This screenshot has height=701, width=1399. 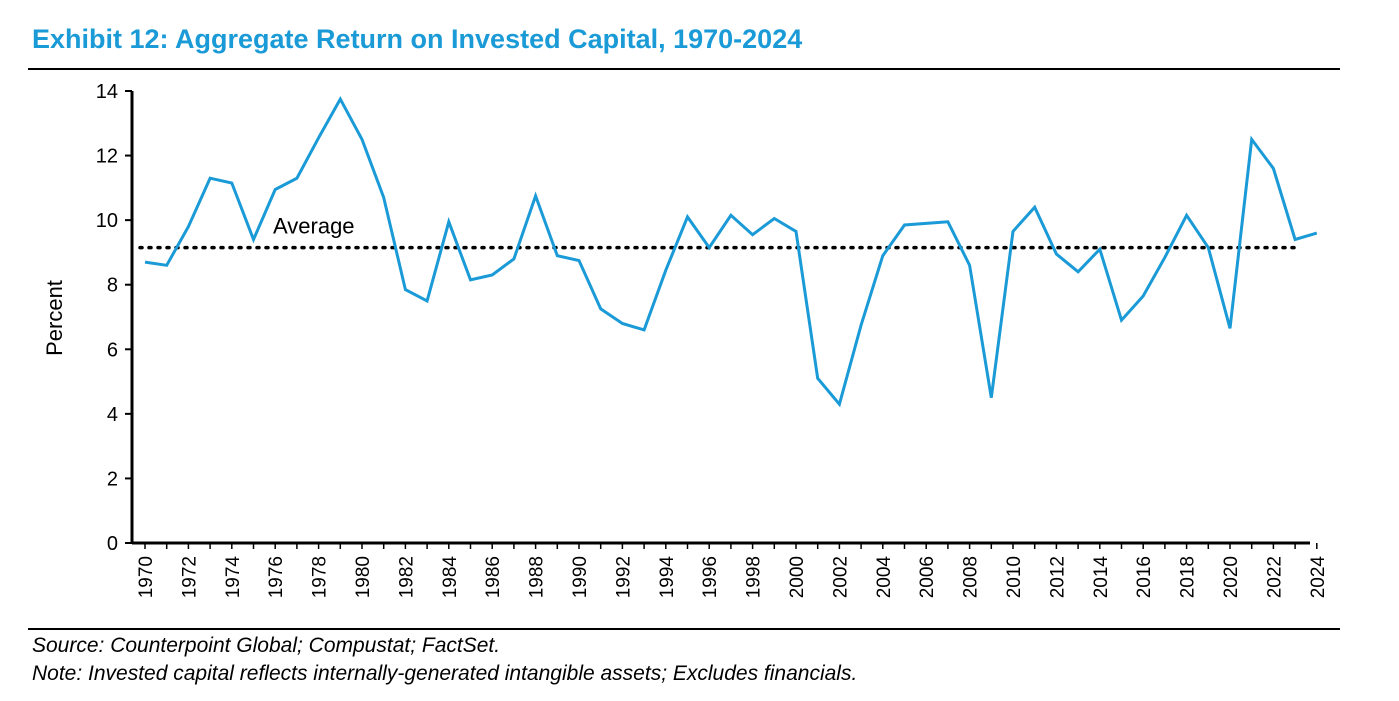 I want to click on x-tick-label: 1988, so click(x=537, y=577).